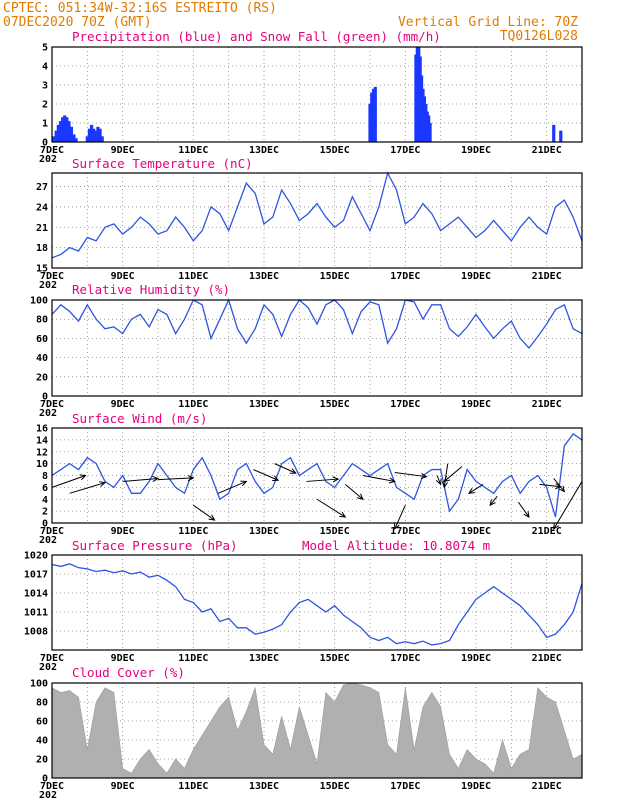 This screenshot has height=800, width=618. What do you see at coordinates (317, 475) in the screenshot?
I see `wind-line` at bounding box center [317, 475].